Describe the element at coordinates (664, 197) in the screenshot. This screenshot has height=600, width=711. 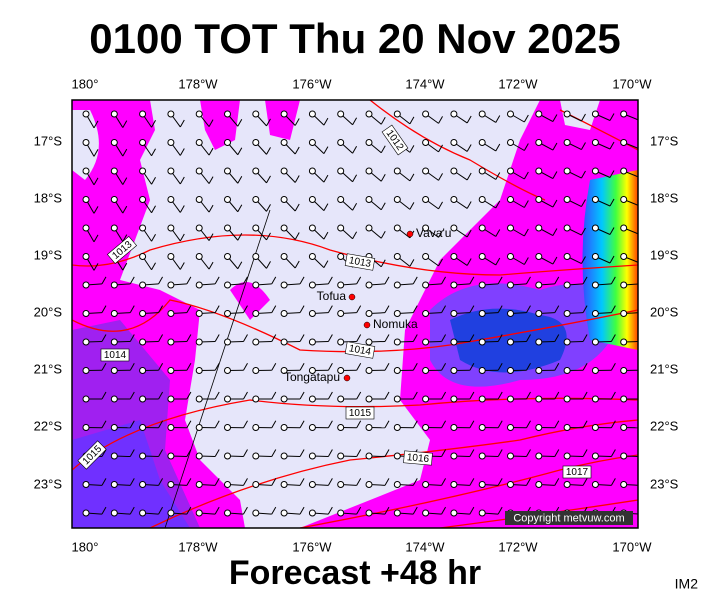
I see `lat-label: 18°S` at that location.